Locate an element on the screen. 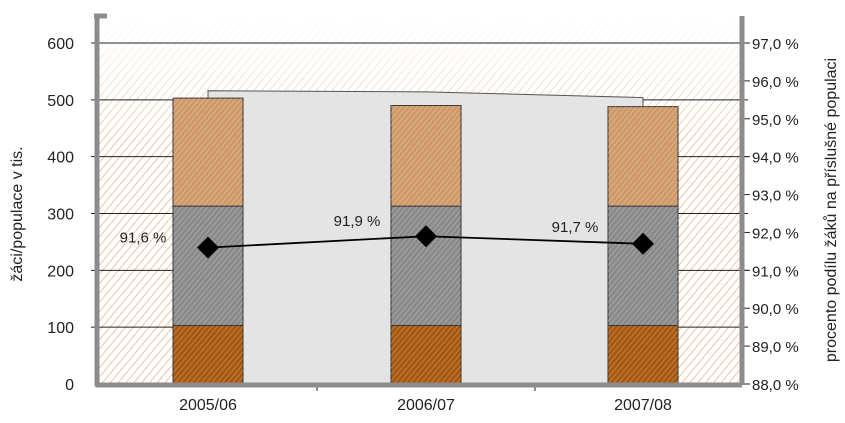  data-label: 91,9 % is located at coordinates (357, 221).